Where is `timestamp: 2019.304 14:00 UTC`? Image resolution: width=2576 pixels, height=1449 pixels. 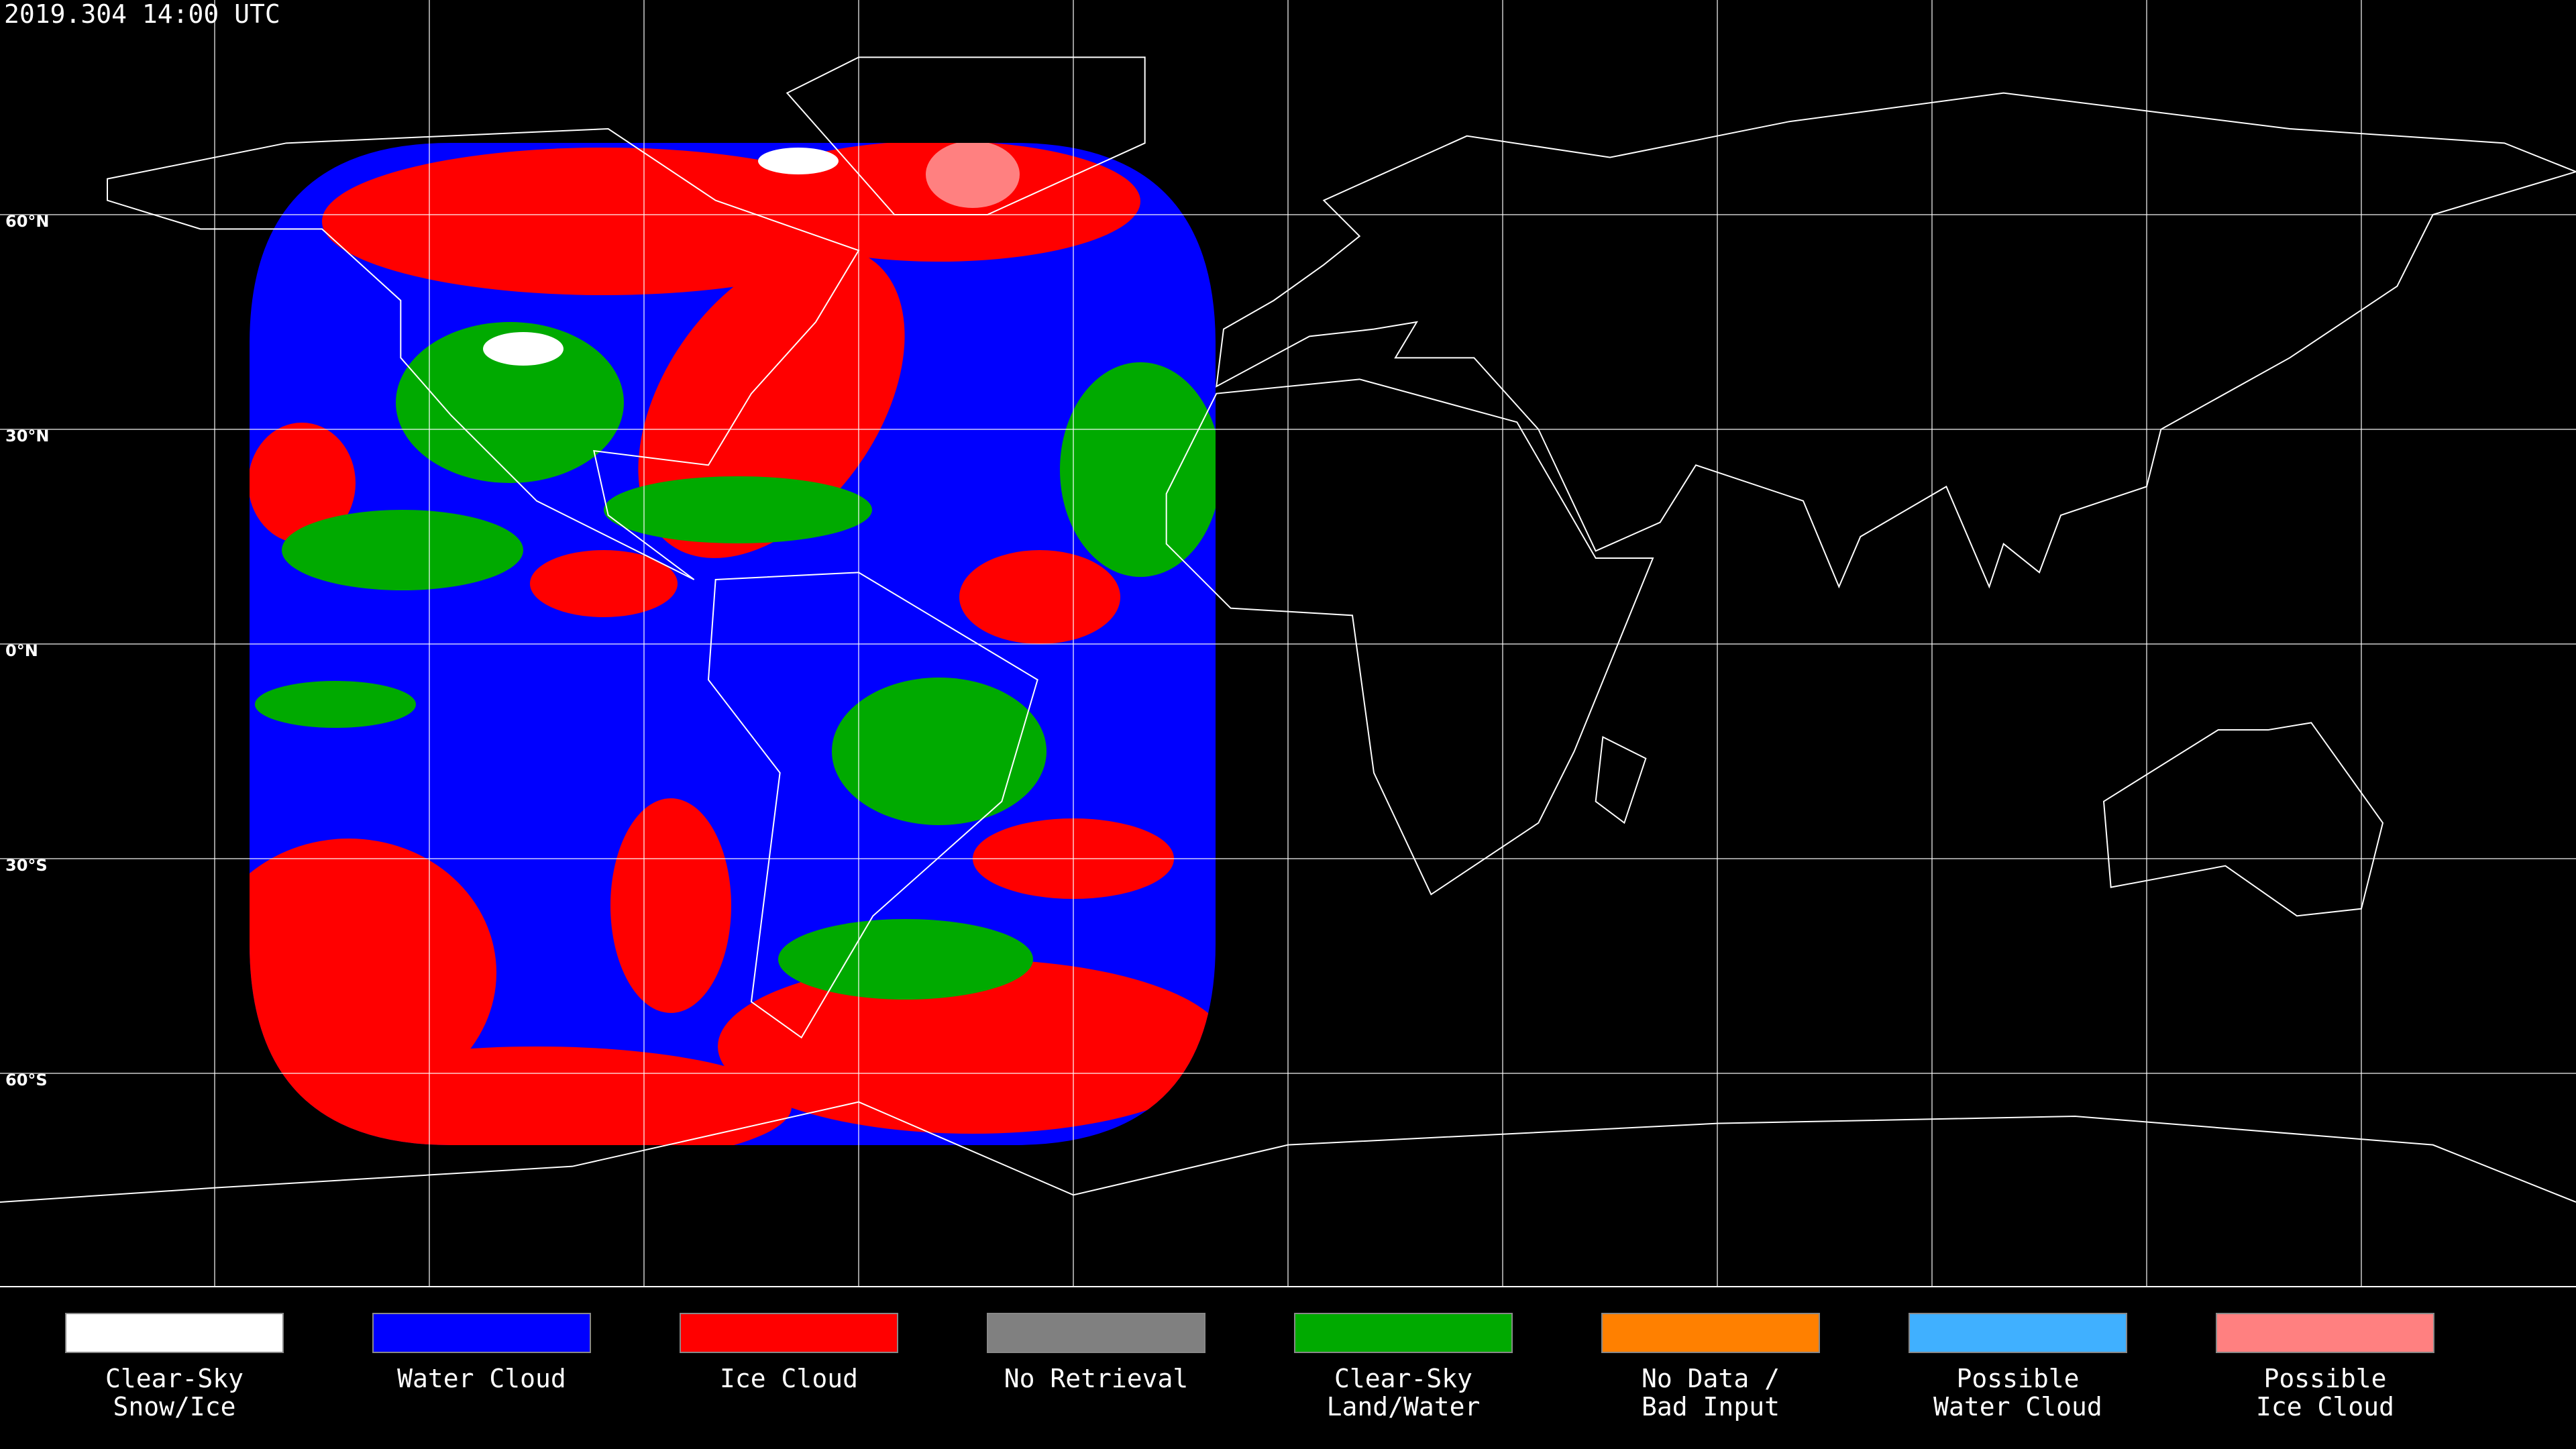 timestamp: 2019.304 14:00 UTC is located at coordinates (142, 14).